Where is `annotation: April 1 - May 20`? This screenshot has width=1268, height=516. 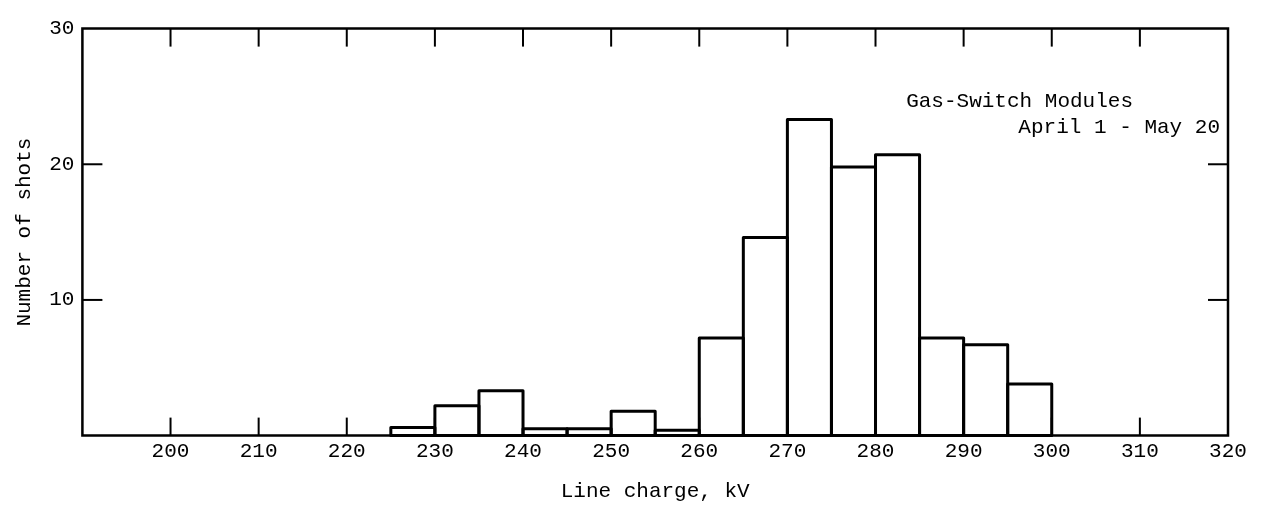
annotation: April 1 - May 20 is located at coordinates (1119, 127).